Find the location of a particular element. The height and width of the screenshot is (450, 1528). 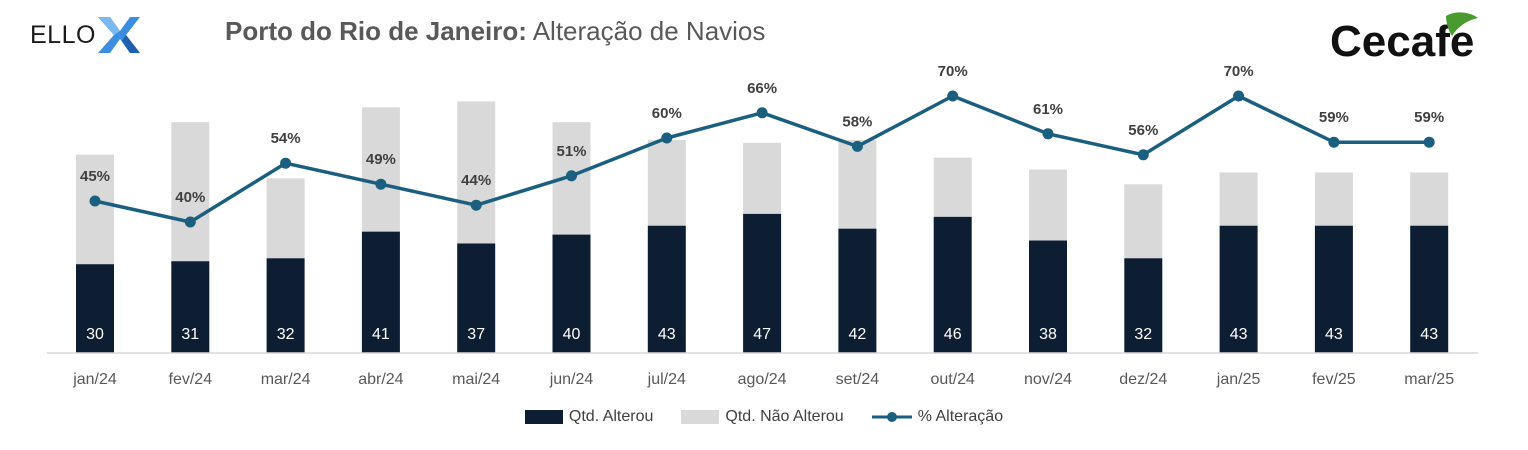

x-tick-label: jun/24 is located at coordinates (571, 379).